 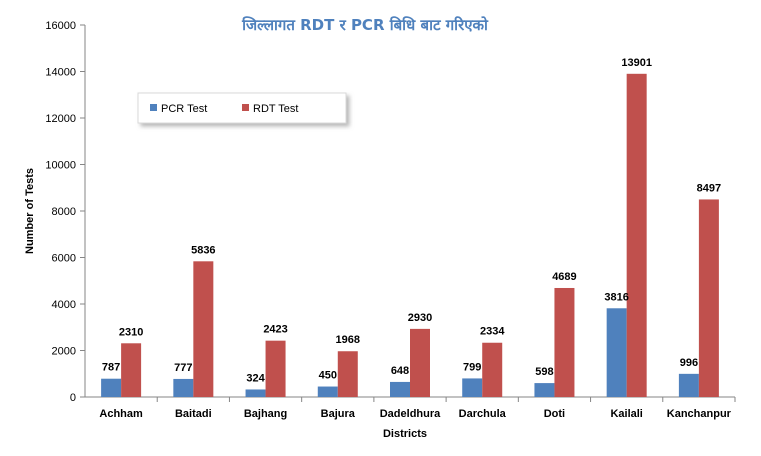 What do you see at coordinates (64, 352) in the screenshot?
I see `y-tick-label: 2000` at bounding box center [64, 352].